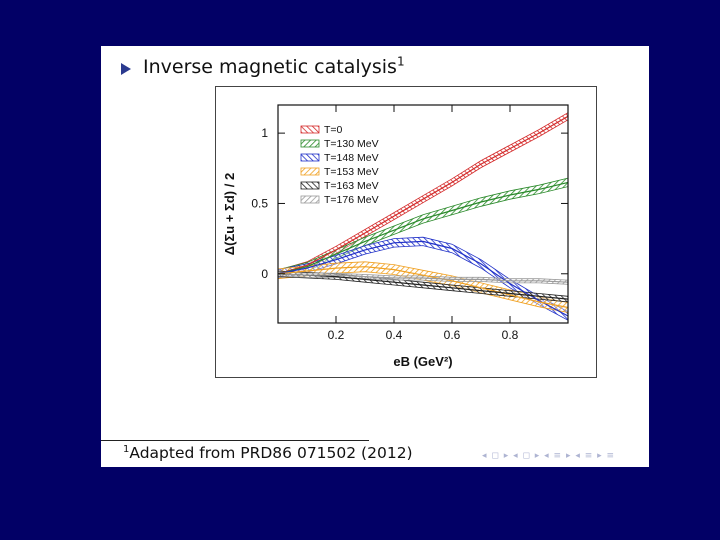 The width and height of the screenshot is (720, 540). Describe the element at coordinates (126, 69) in the screenshot. I see `bullet-triangle-icon` at that location.